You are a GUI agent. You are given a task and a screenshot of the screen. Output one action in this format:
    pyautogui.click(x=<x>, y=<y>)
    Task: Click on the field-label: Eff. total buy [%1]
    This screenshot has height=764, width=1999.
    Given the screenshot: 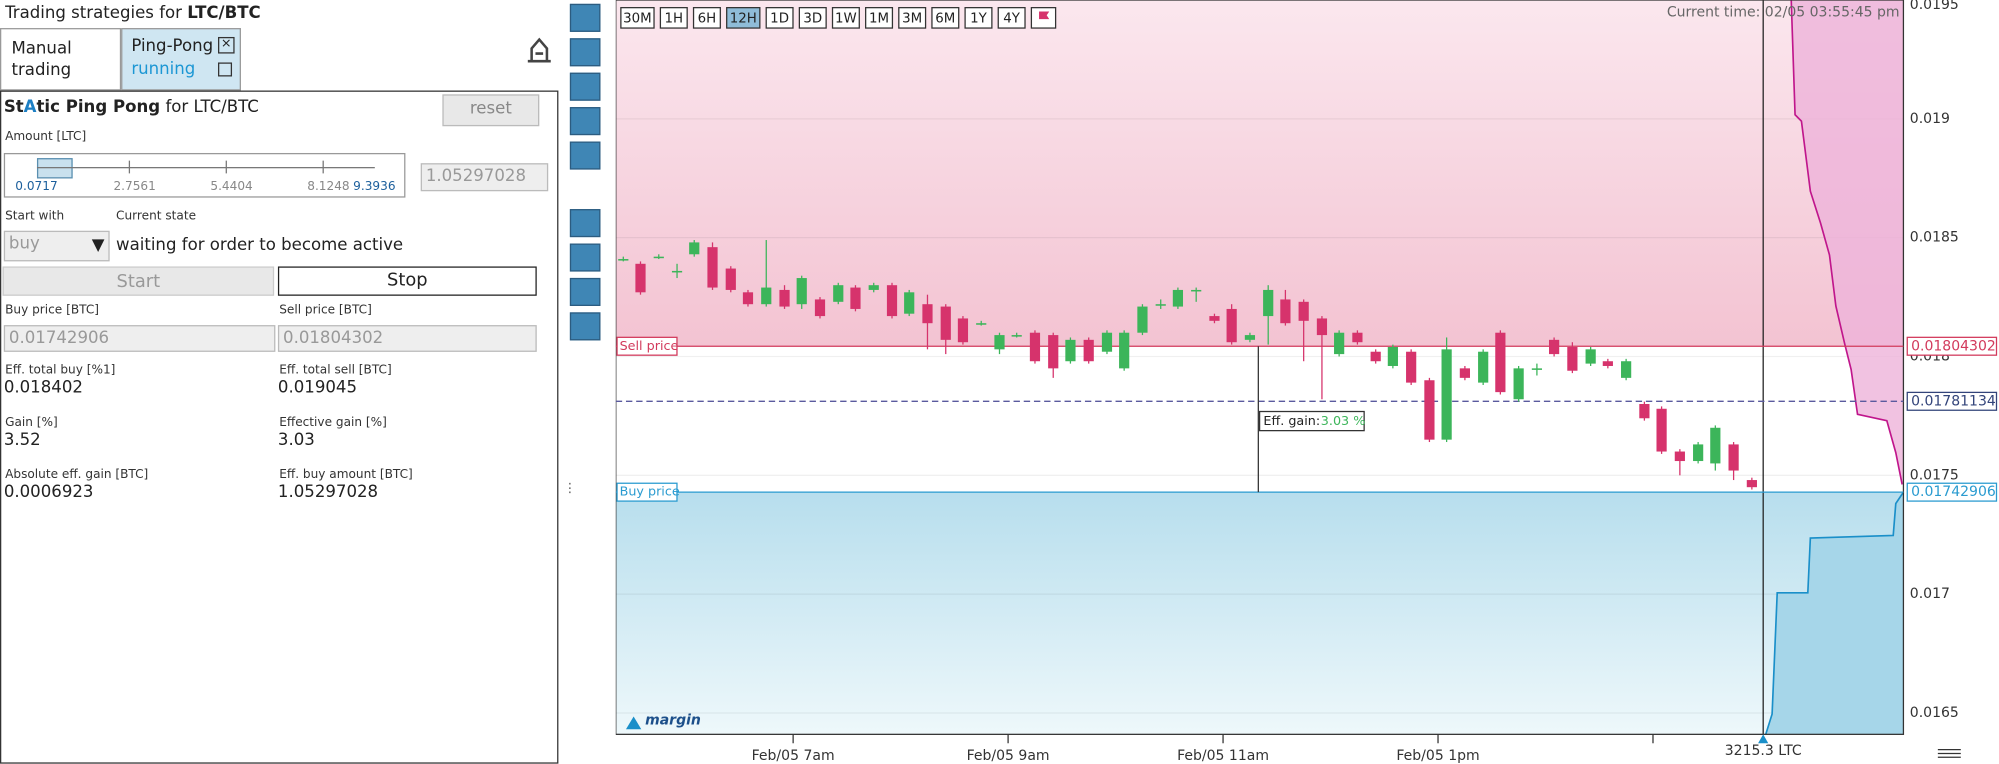 What is the action you would take?
    pyautogui.click(x=60, y=370)
    